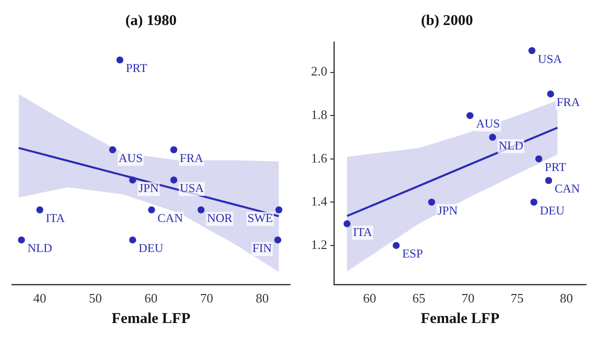 This screenshot has height=340, width=605. What do you see at coordinates (319, 244) in the screenshot?
I see `y-tick-label: 1.2` at bounding box center [319, 244].